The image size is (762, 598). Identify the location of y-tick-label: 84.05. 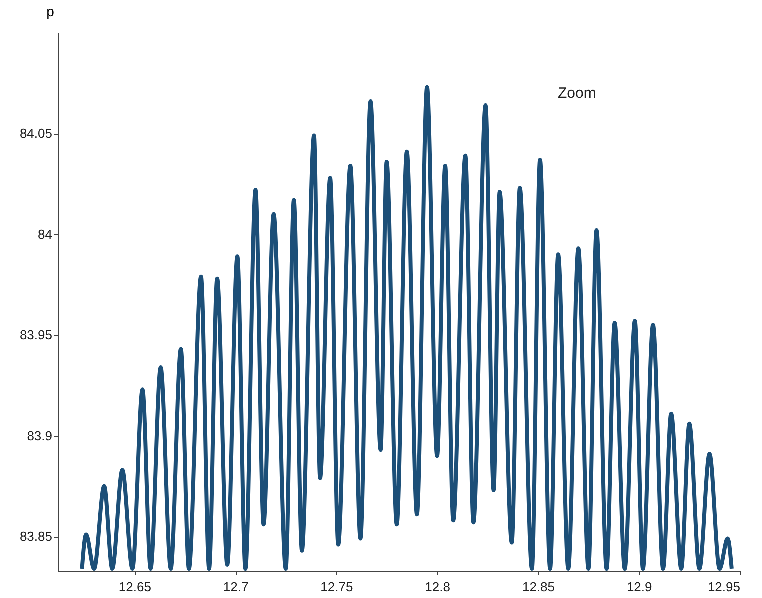
(36, 134).